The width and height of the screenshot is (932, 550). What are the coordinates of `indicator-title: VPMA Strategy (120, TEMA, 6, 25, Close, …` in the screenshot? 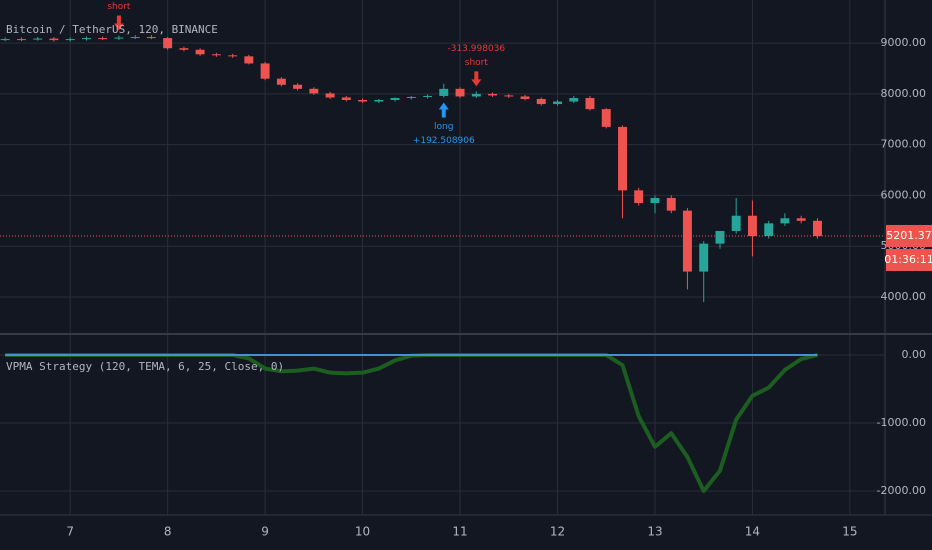 It's located at (145, 366).